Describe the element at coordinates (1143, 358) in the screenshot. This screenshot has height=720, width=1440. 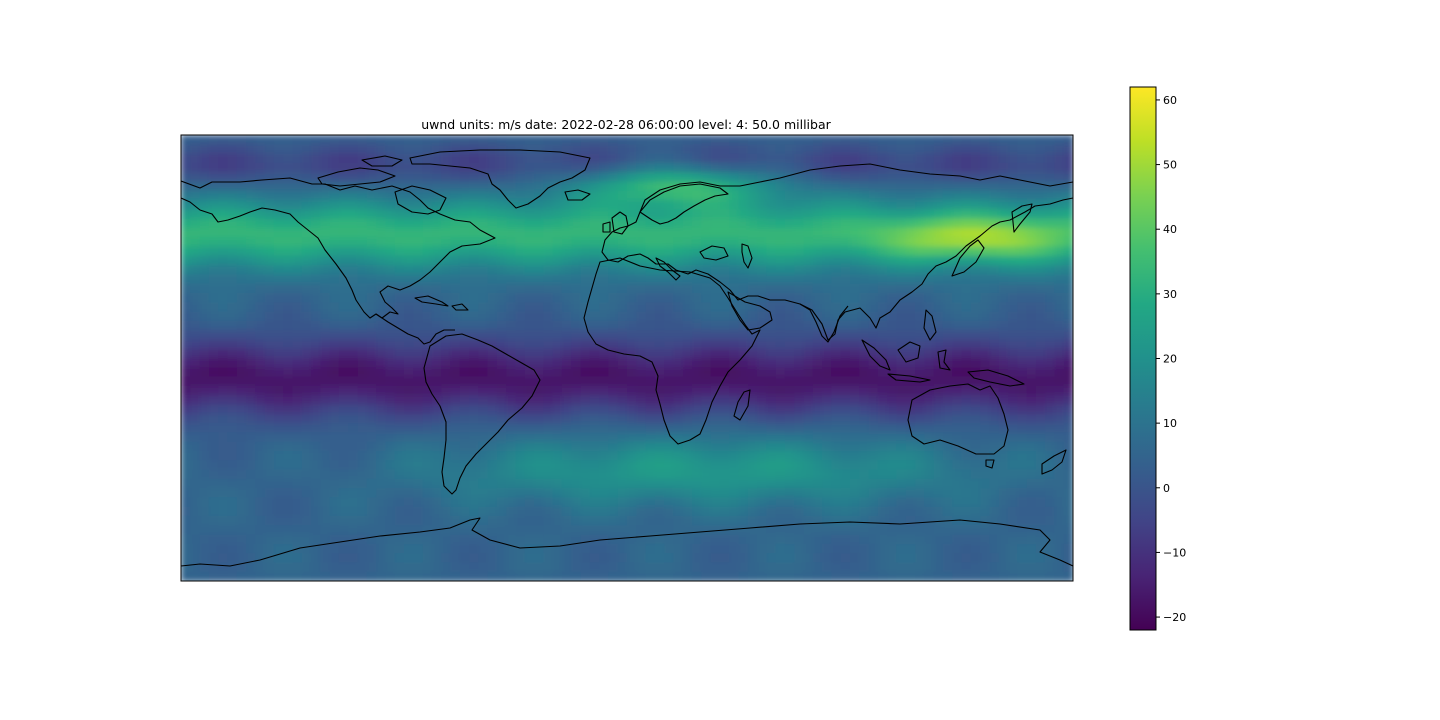
I see `colorbar-gradient` at that location.